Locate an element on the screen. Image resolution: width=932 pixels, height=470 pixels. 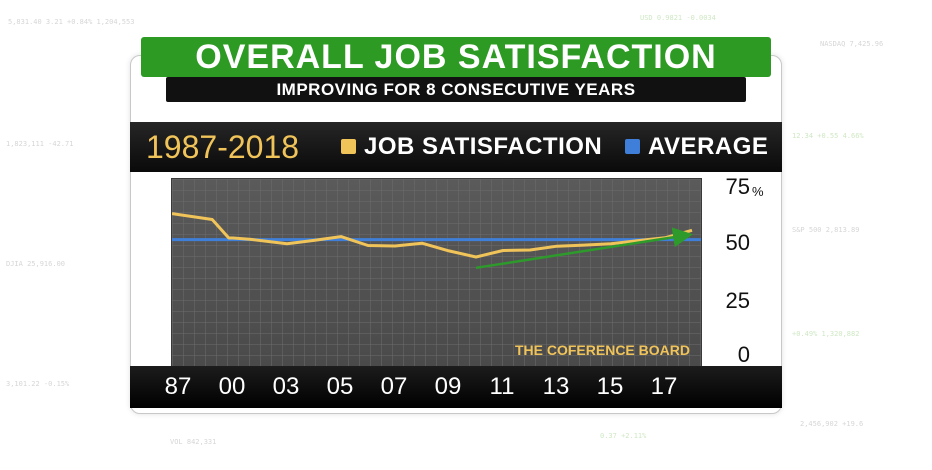
x-tick-label: 05 is located at coordinates (340, 386).